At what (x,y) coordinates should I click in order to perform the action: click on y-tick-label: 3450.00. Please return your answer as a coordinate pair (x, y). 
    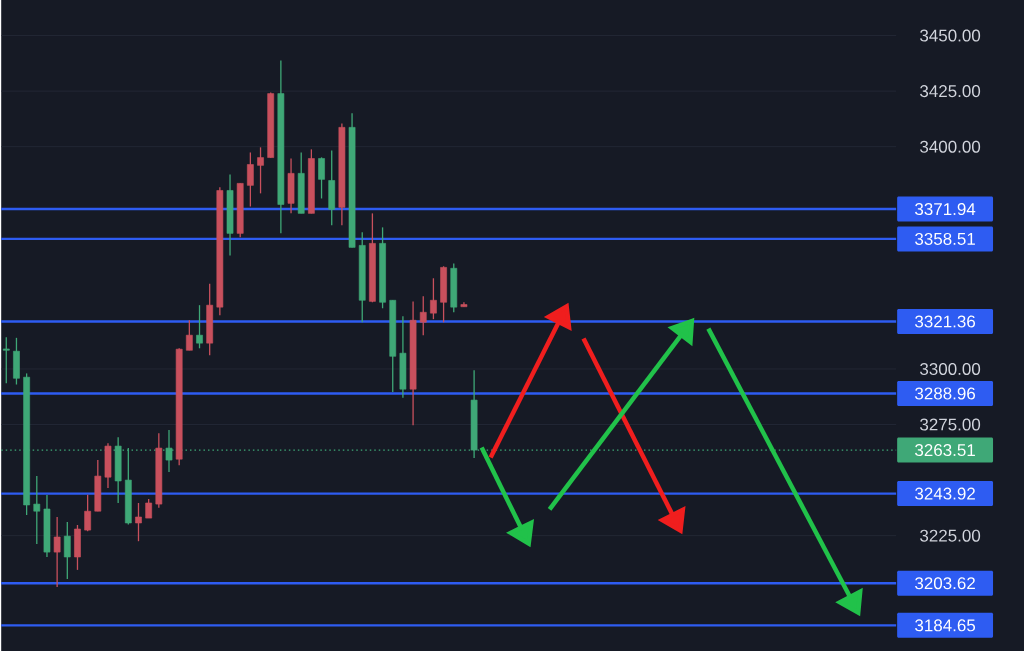
    Looking at the image, I should click on (950, 35).